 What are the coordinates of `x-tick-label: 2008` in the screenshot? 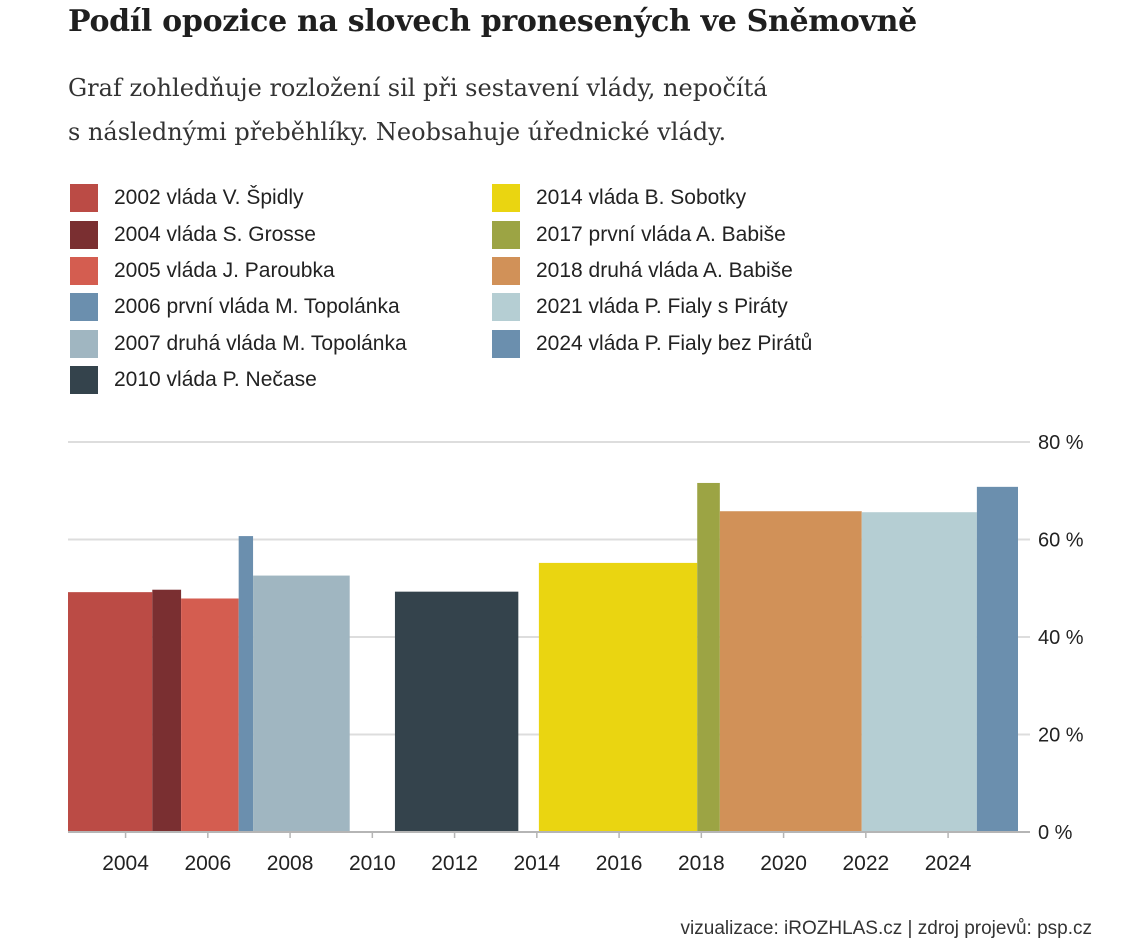 It's located at (290, 863).